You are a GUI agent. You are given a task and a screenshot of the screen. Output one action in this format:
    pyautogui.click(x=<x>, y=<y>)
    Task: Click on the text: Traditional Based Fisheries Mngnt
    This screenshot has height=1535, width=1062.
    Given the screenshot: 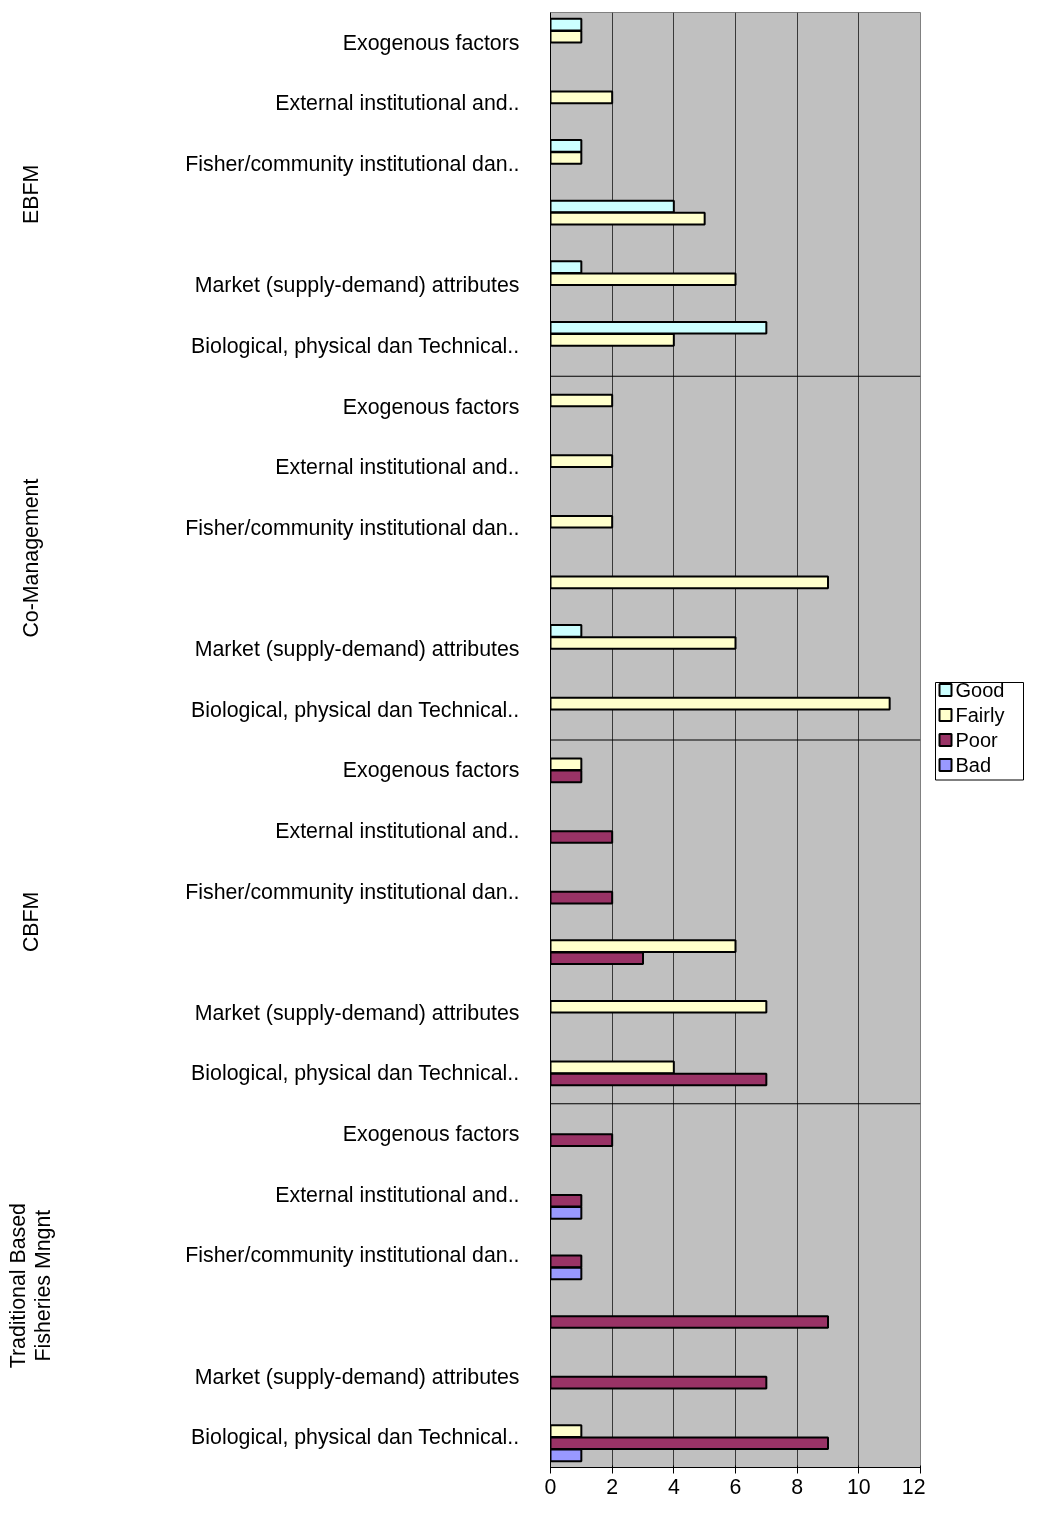 What is the action you would take?
    pyautogui.click(x=30, y=1286)
    